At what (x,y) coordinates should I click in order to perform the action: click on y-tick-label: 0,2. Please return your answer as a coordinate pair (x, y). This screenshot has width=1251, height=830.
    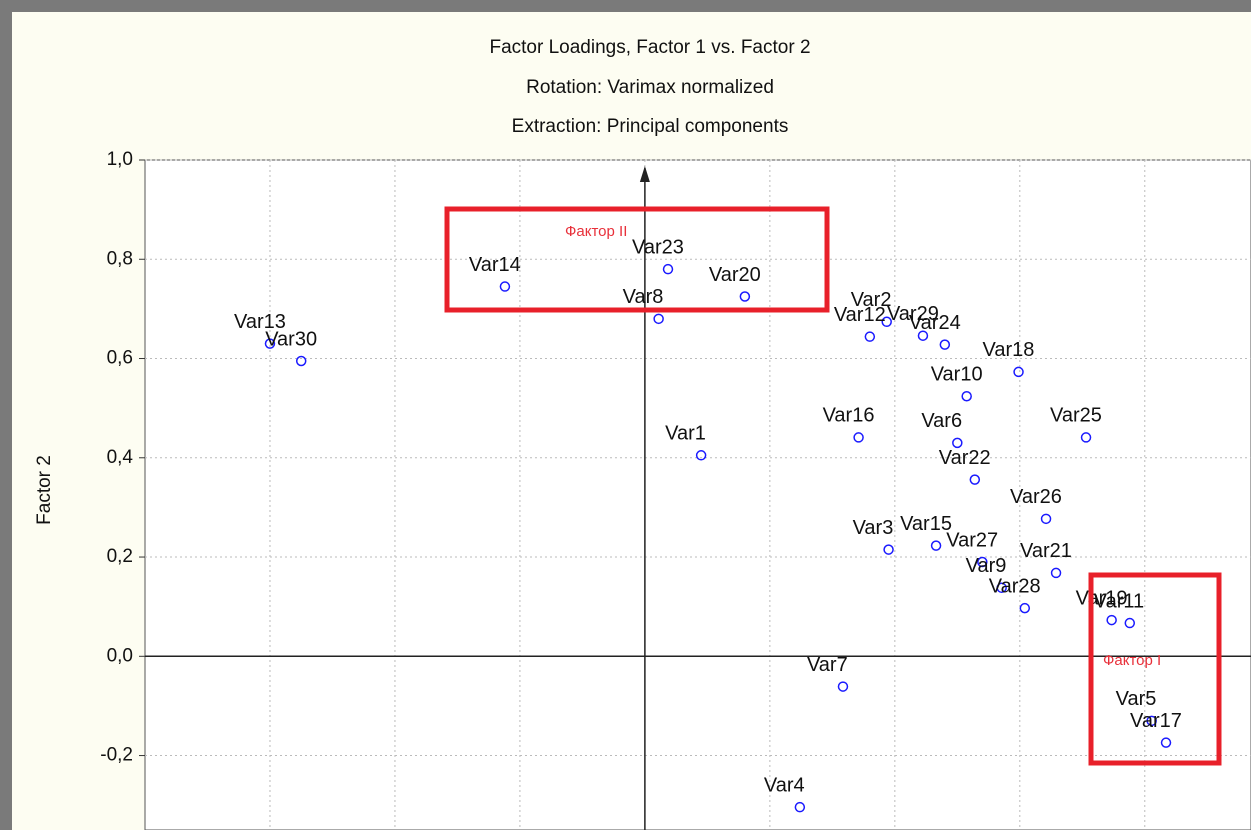
    Looking at the image, I should click on (120, 556).